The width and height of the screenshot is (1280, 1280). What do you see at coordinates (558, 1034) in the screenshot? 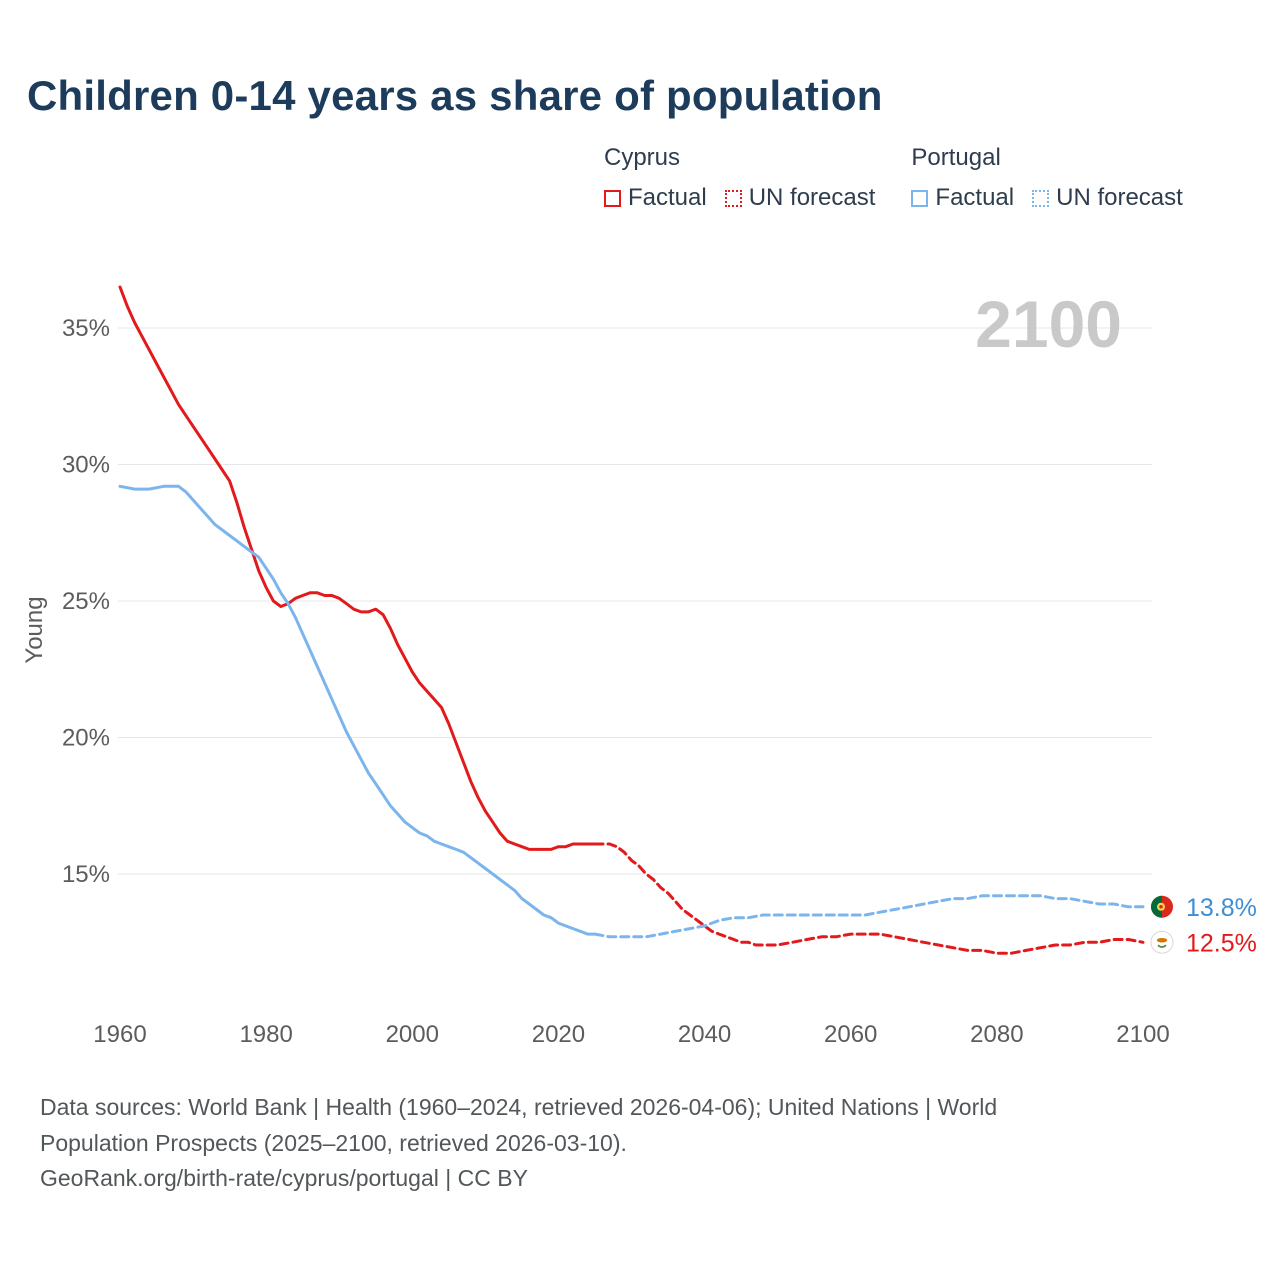
I see `x-tick-label: 2020` at bounding box center [558, 1034].